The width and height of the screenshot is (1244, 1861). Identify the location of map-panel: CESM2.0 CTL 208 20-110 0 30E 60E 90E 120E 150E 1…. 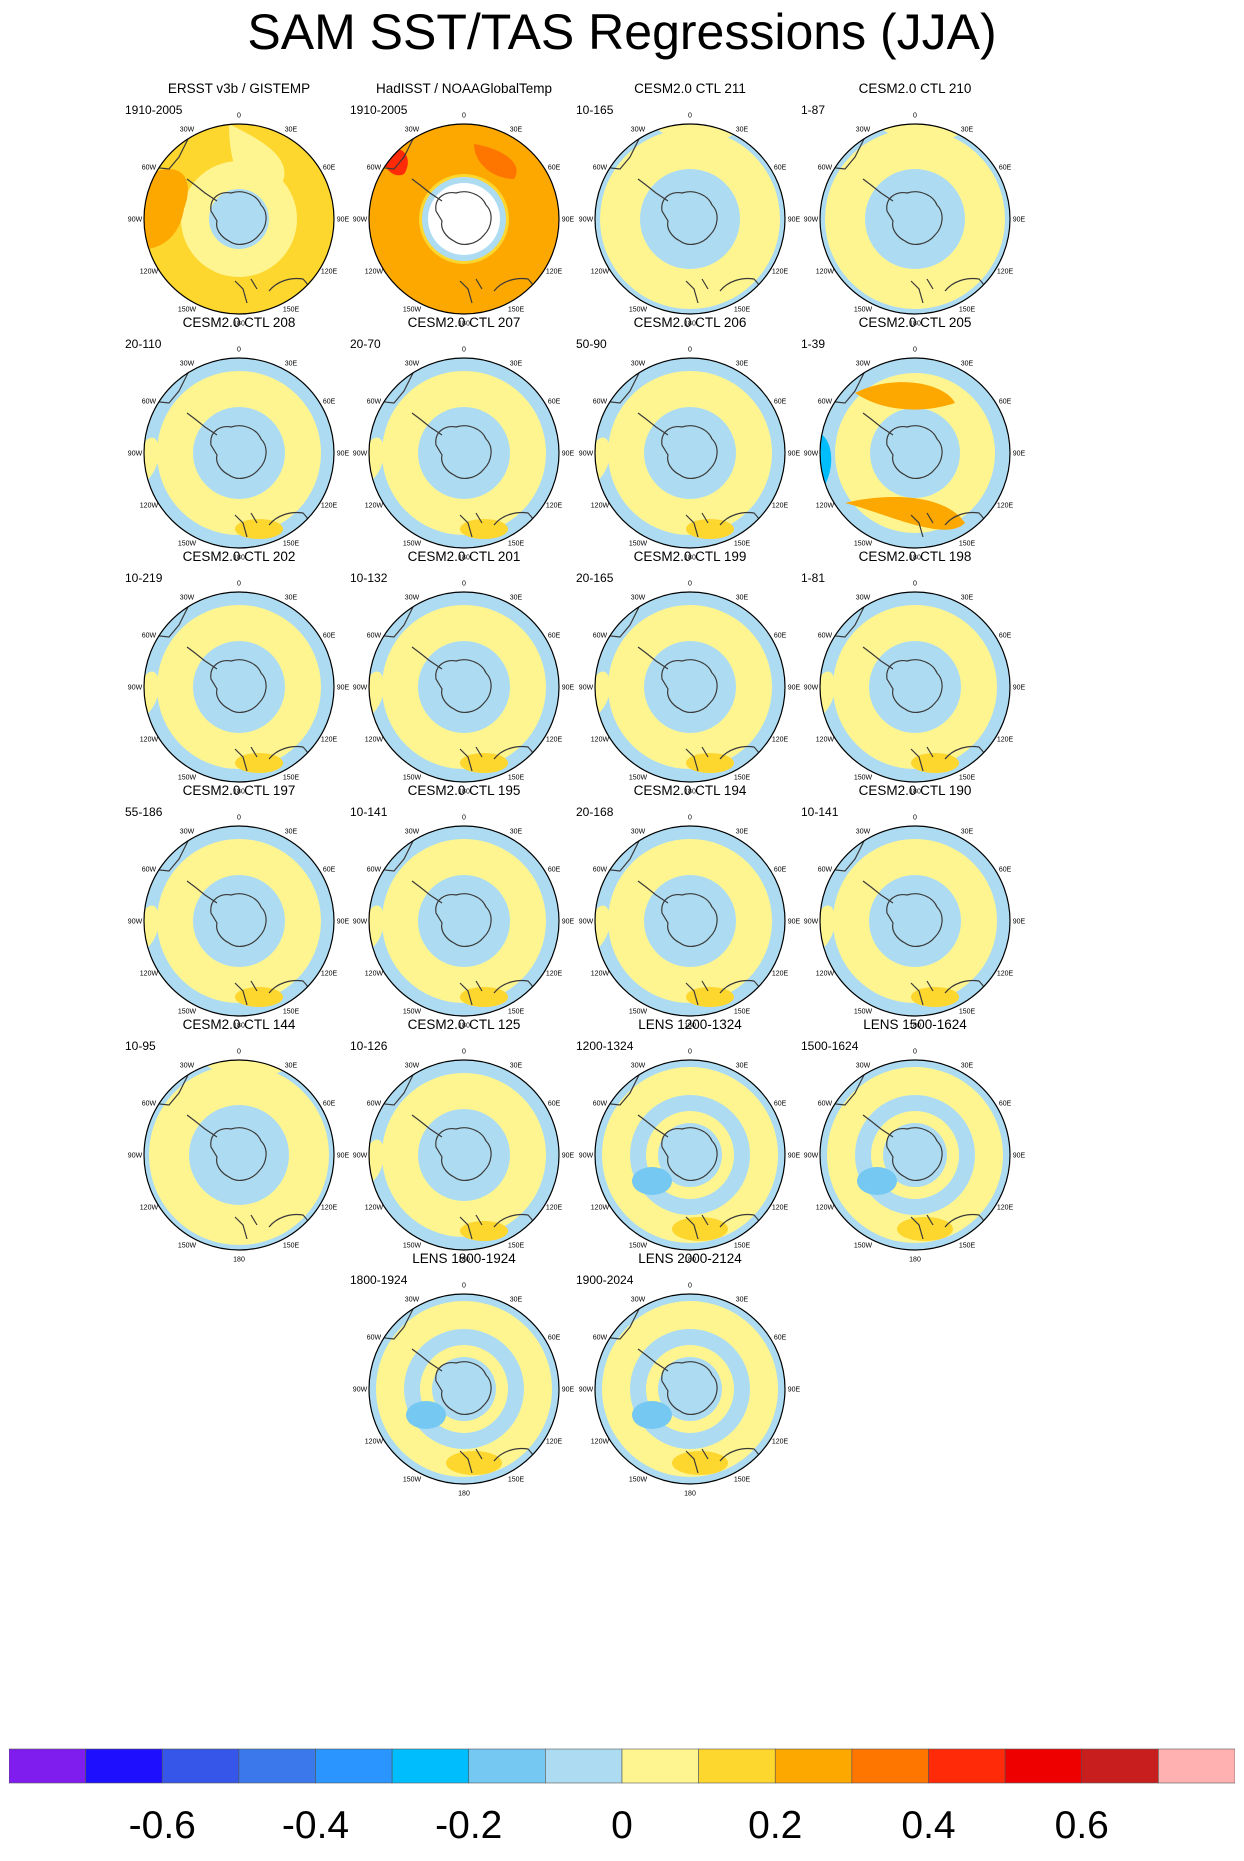
(239, 450).